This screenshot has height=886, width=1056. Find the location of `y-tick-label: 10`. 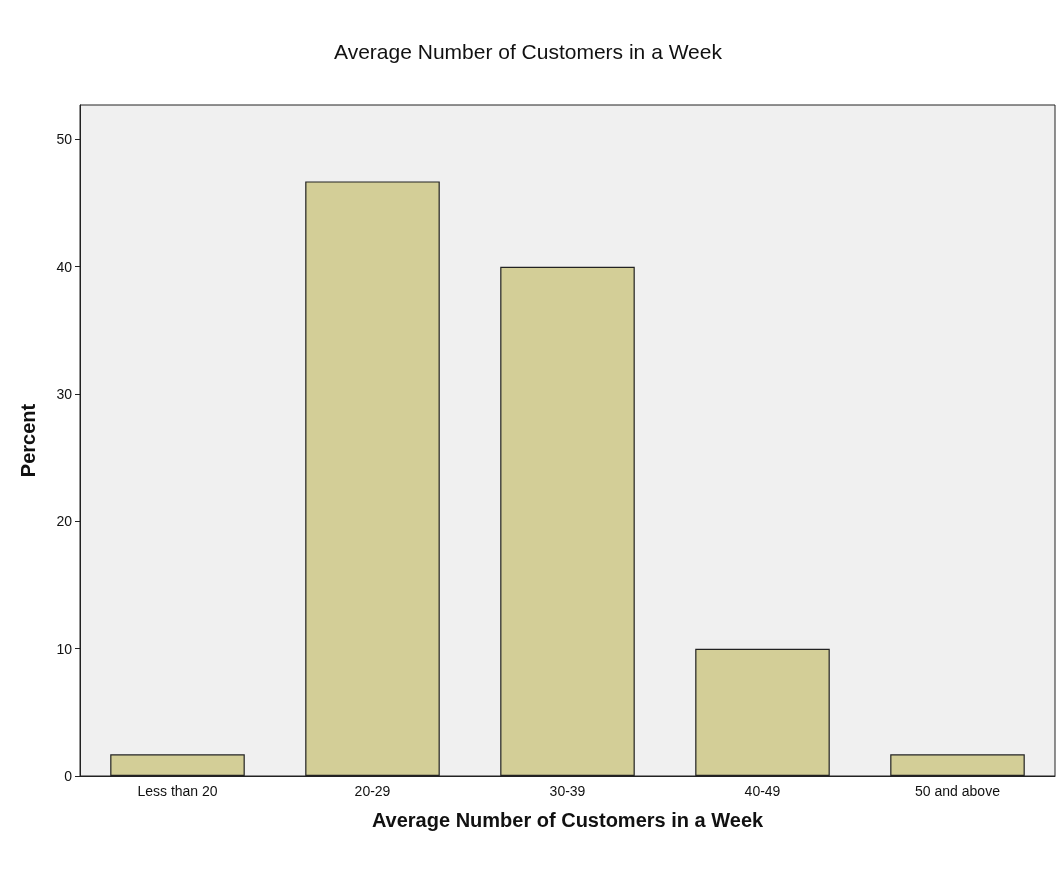

y-tick-label: 10 is located at coordinates (64, 648).